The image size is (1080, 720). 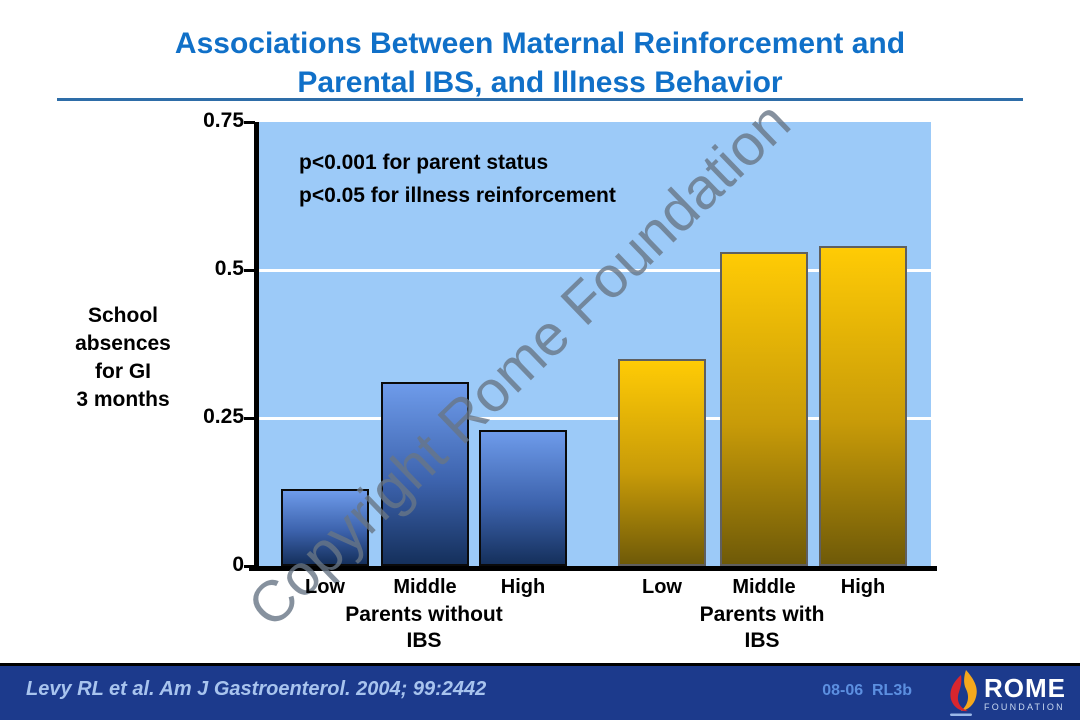 I want to click on y-tick-label-0.75: 0.75, so click(x=223, y=120).